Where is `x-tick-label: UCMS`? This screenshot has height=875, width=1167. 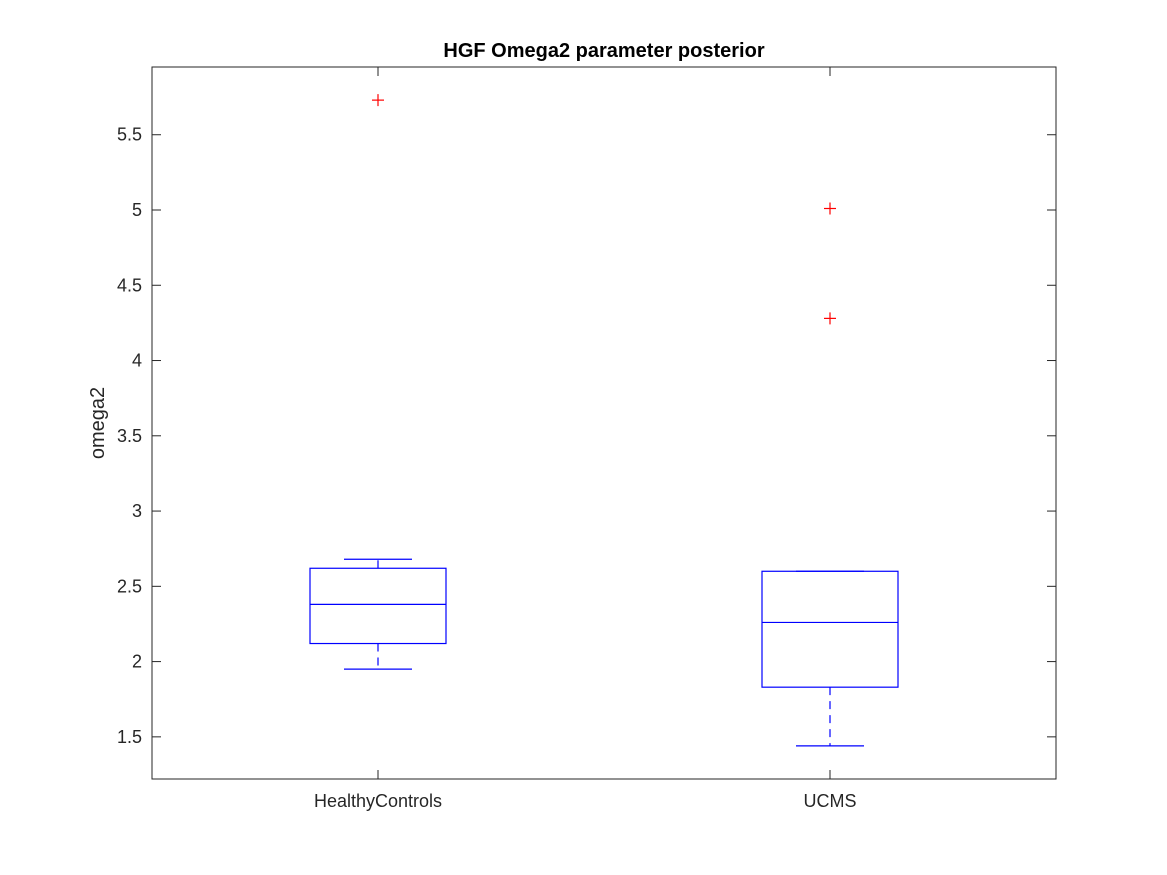 x-tick-label: UCMS is located at coordinates (830, 801).